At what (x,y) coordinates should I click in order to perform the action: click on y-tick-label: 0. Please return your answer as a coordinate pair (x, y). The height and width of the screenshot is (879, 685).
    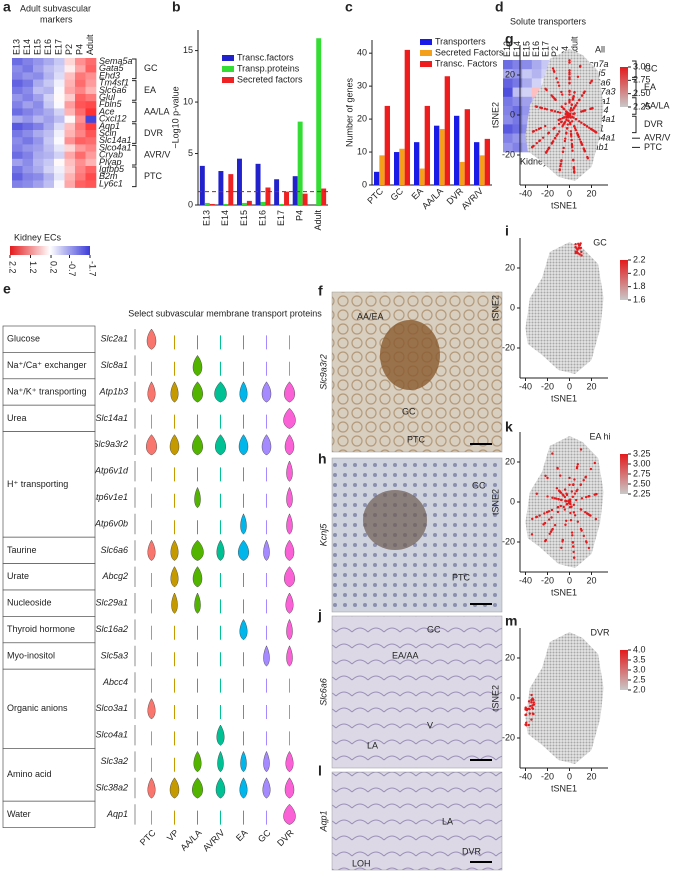
    Looking at the image, I should click on (512, 501).